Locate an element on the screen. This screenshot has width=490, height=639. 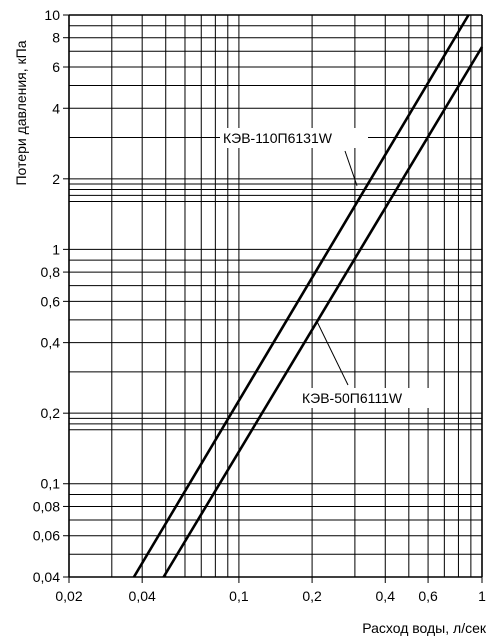
y-tick-label: 0,06 is located at coordinates (46, 536).